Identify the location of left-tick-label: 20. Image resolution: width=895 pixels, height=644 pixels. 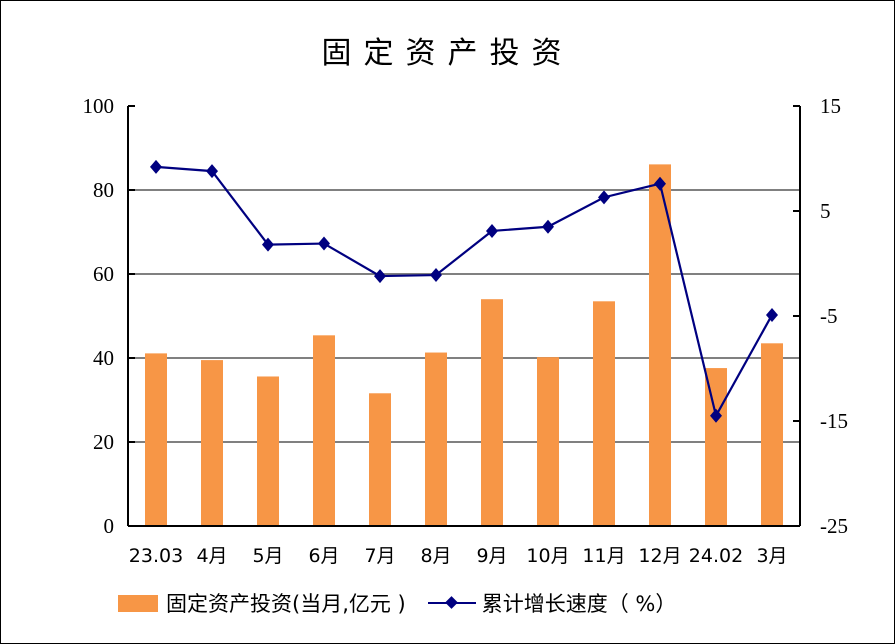
(103, 442).